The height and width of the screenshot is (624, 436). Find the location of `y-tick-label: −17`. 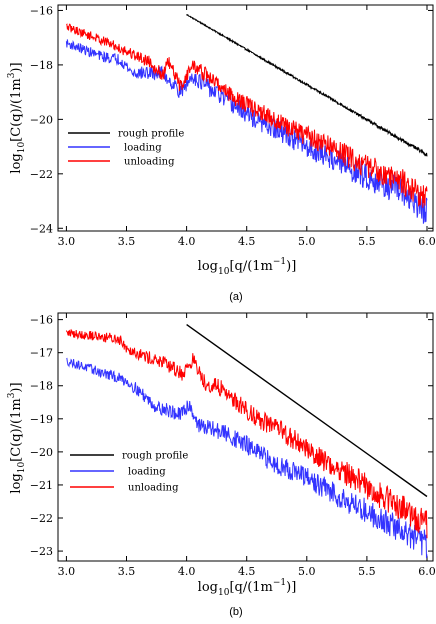

y-tick-label: −17 is located at coordinates (41, 353).